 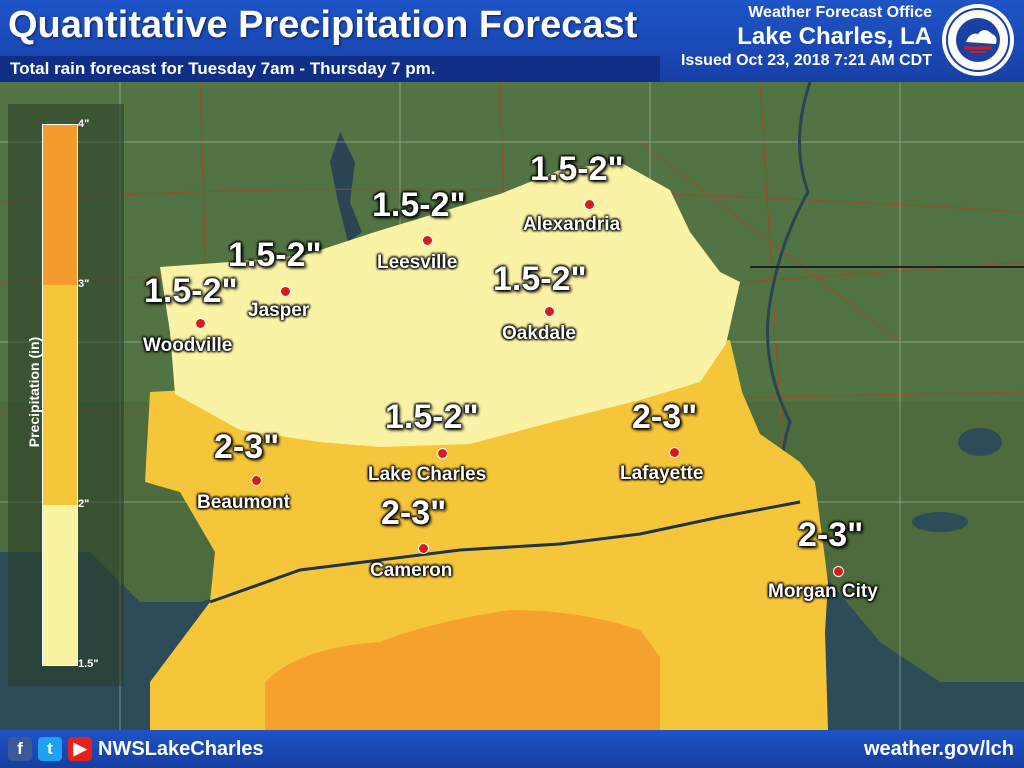 I want to click on office-name: Weather Forecast Office, so click(x=840, y=12).